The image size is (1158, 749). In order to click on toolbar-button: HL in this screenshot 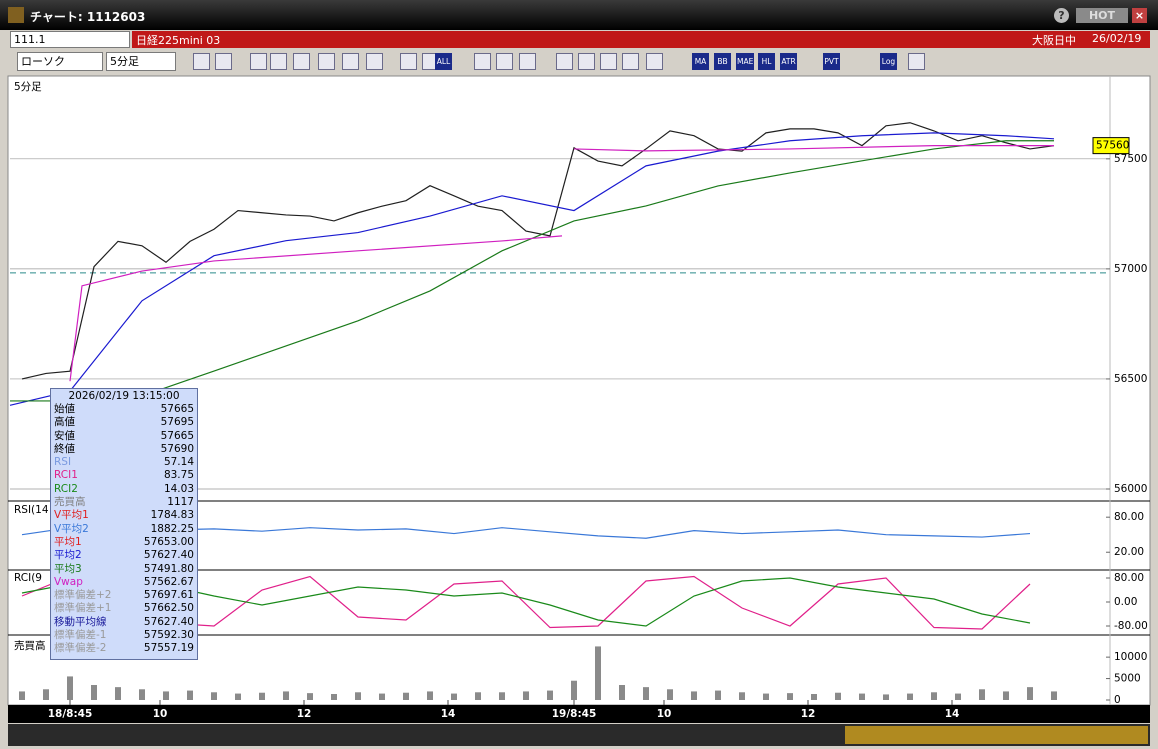, I will do `click(766, 61)`.